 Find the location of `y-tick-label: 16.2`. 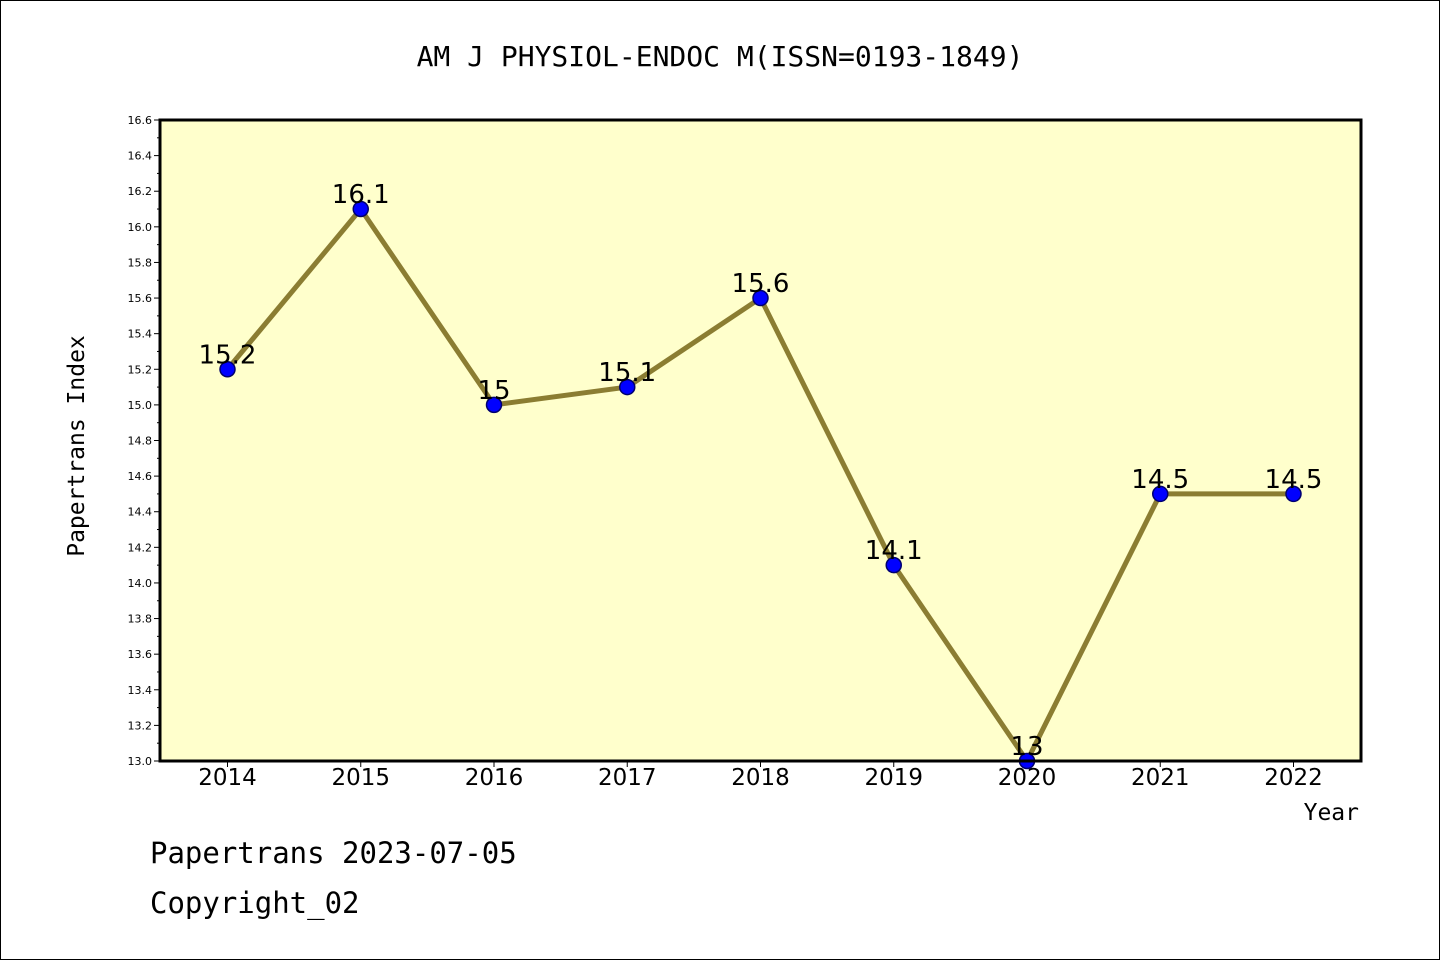

y-tick-label: 16.2 is located at coordinates (140, 191).